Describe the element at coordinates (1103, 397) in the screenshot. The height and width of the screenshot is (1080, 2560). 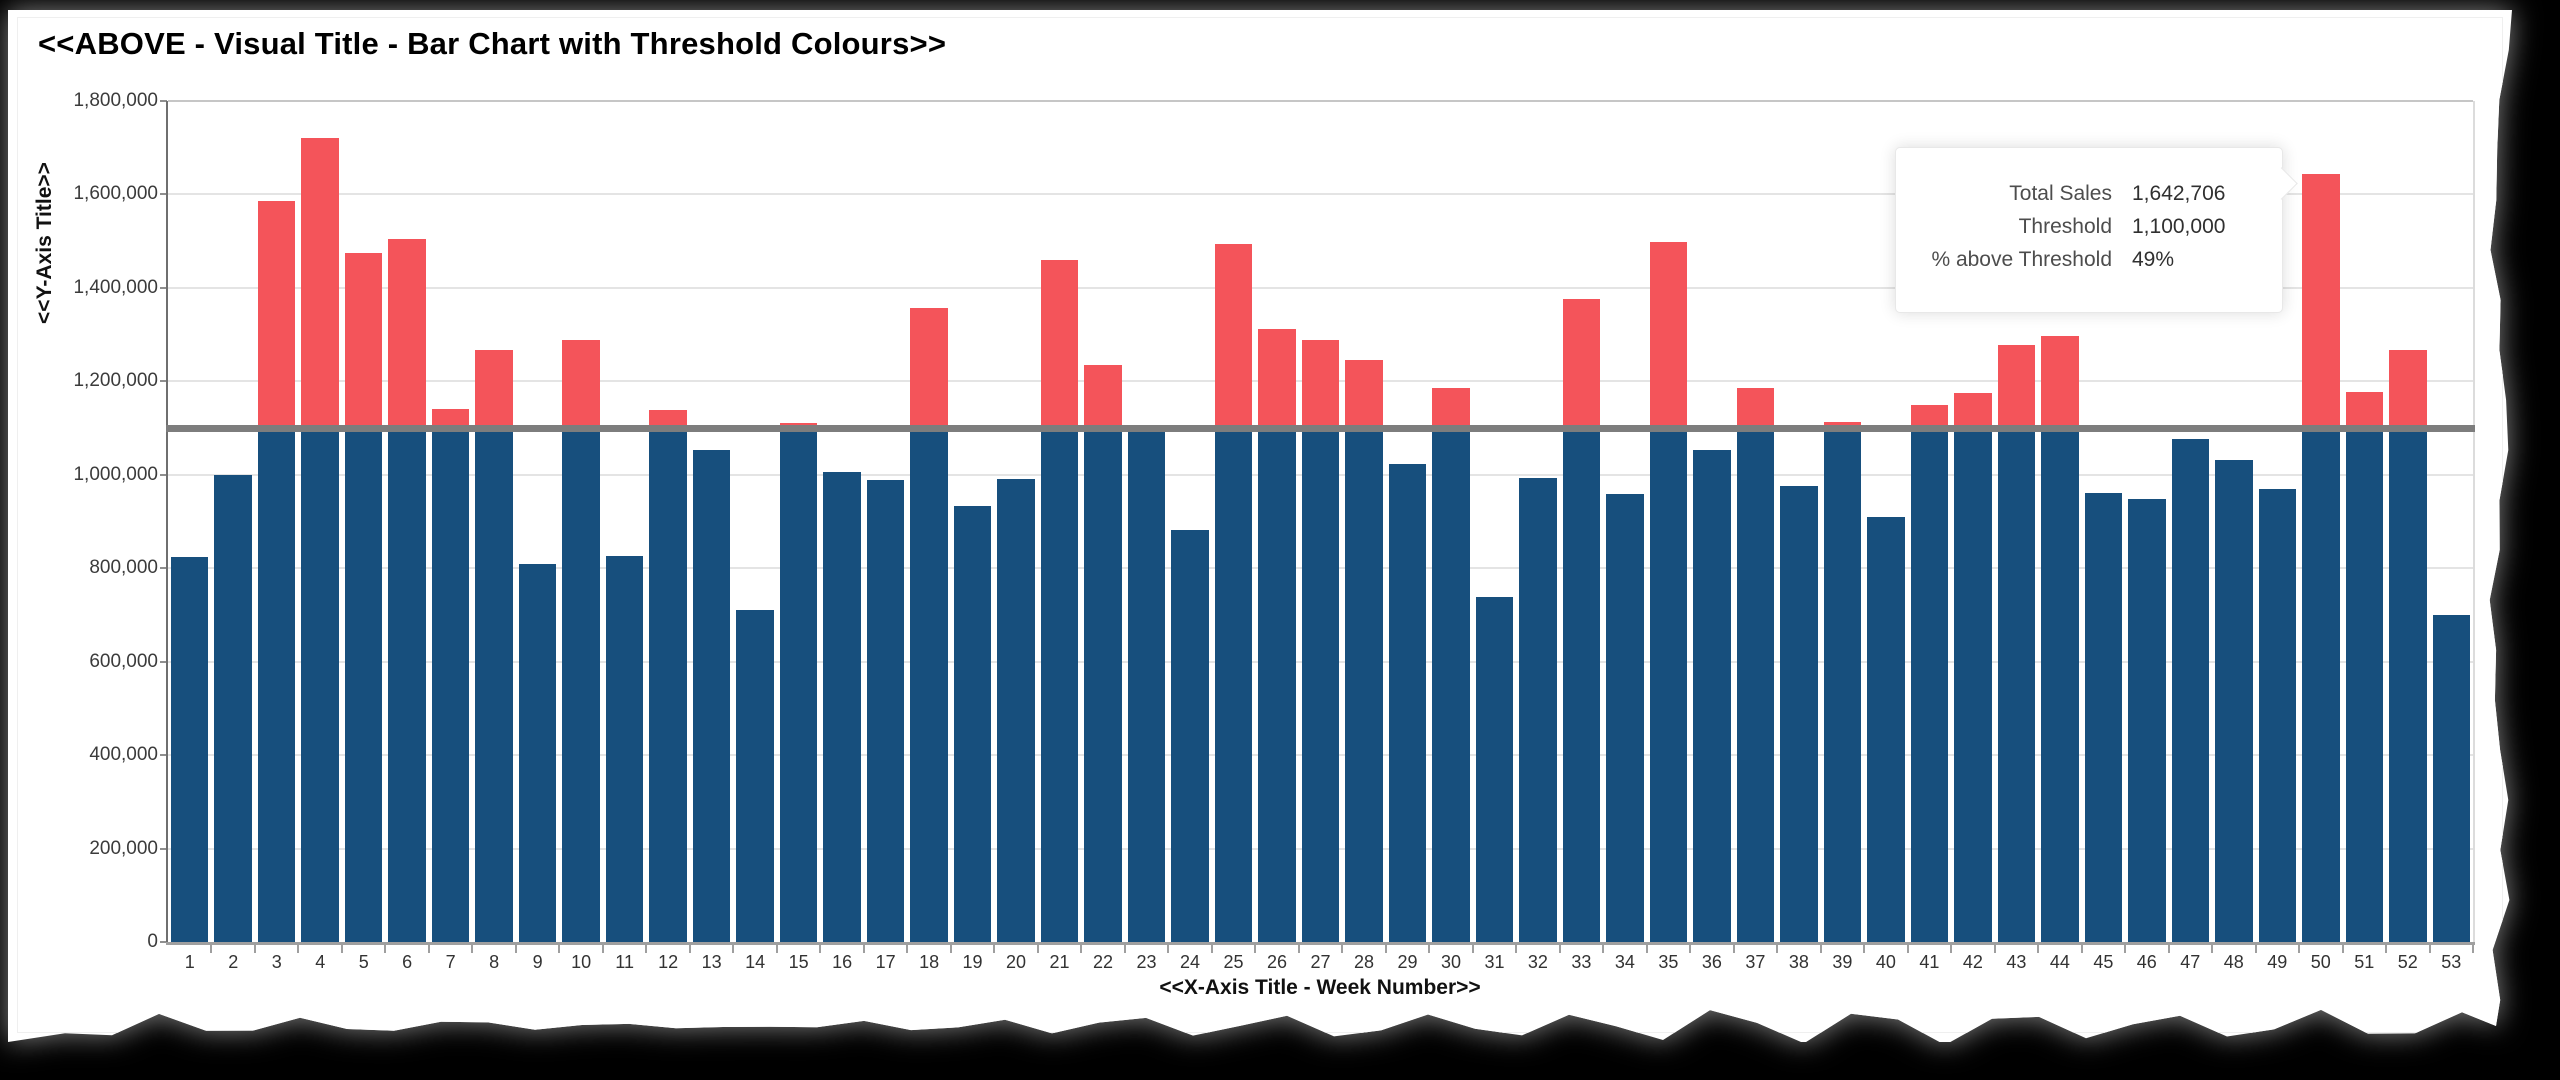
I see `bar-week-22-above` at that location.